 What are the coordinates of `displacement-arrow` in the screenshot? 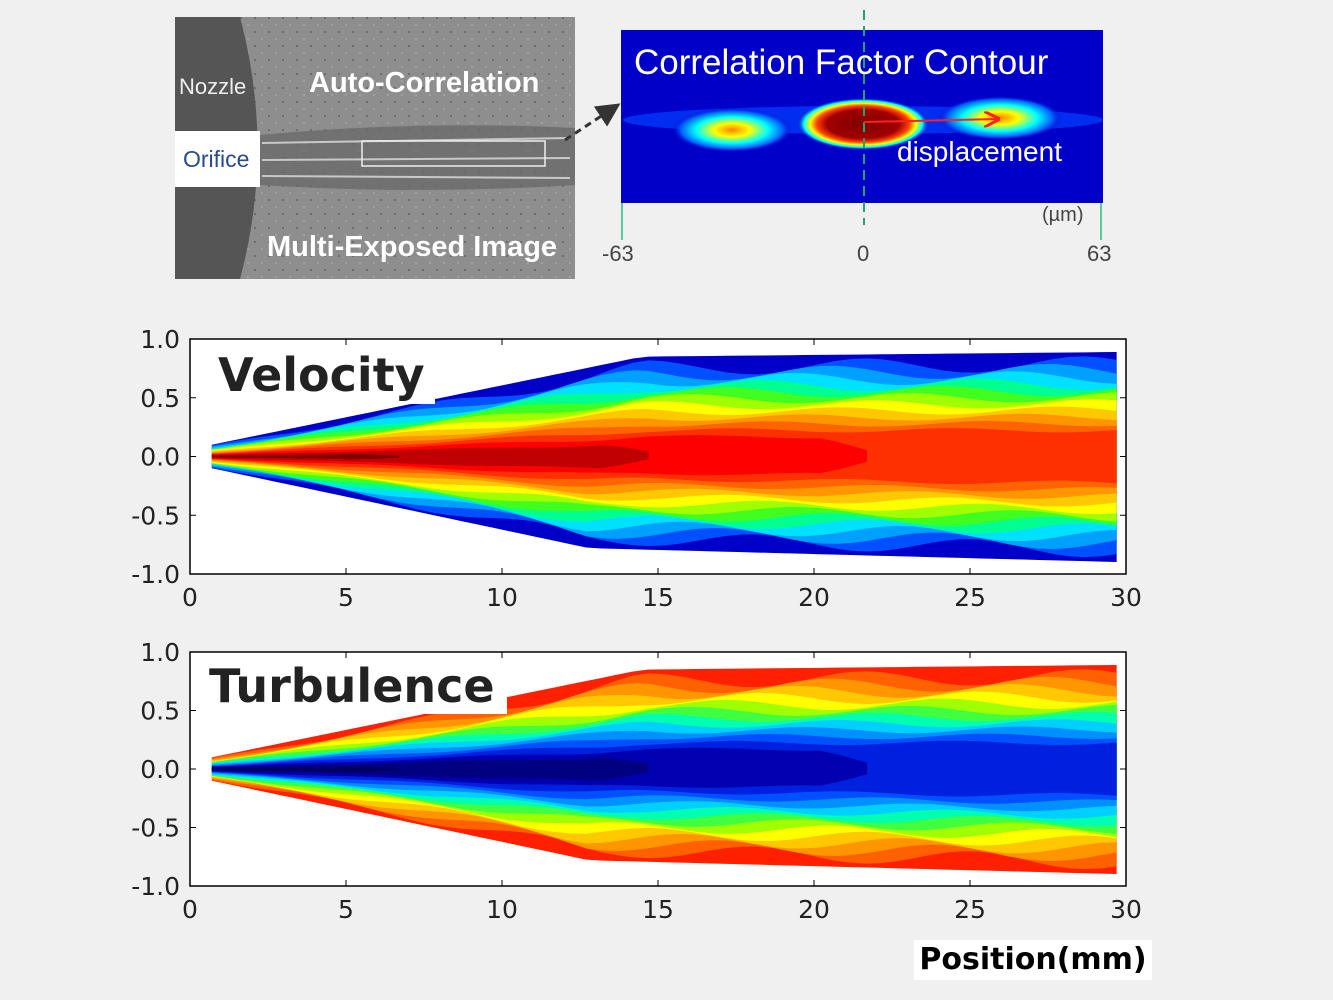 It's located at (930, 120).